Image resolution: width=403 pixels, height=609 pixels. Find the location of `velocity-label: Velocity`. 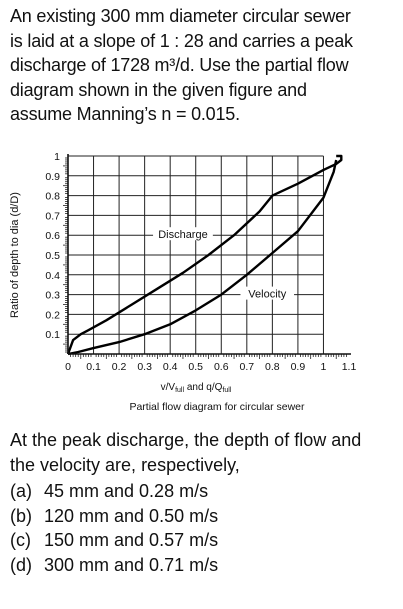

velocity-label: Velocity is located at coordinates (267, 295).